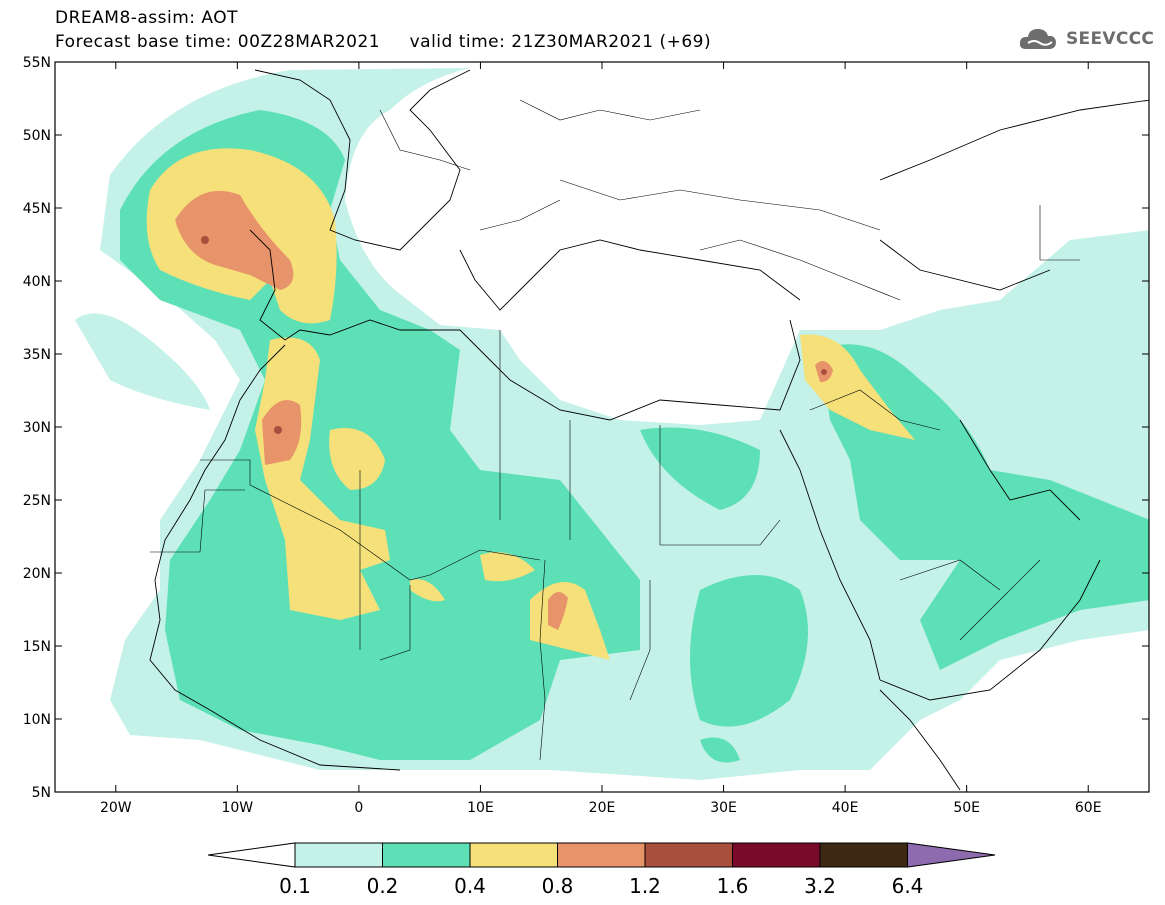 The width and height of the screenshot is (1165, 905). Describe the element at coordinates (37, 428) in the screenshot. I see `lat-tick-label: 30N` at that location.